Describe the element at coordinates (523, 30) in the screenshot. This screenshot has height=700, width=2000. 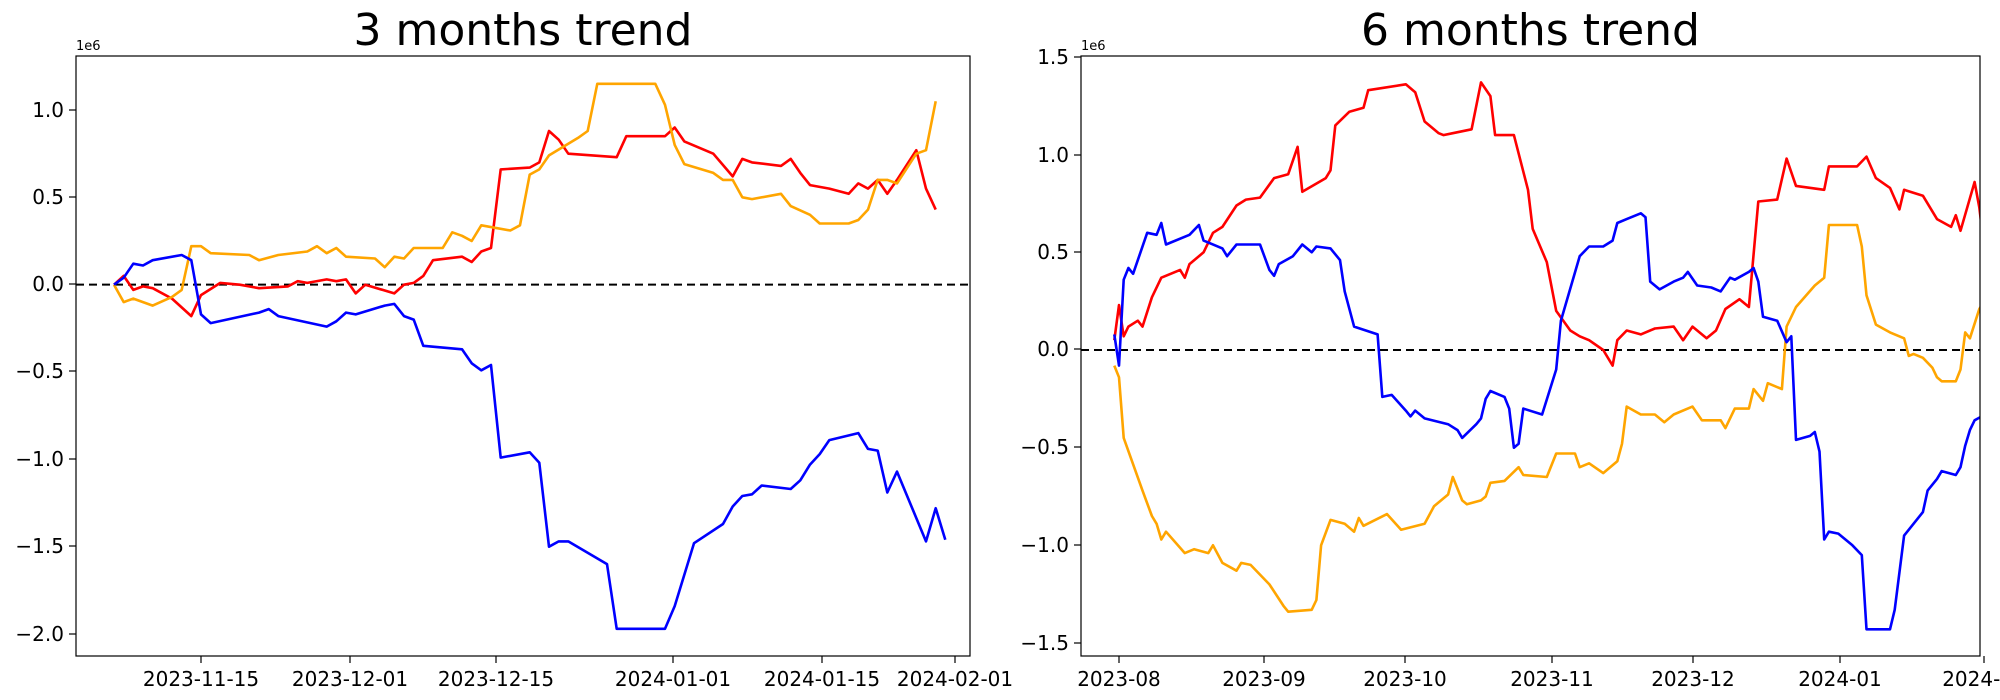
I see `chart-title: 3 months trend` at that location.